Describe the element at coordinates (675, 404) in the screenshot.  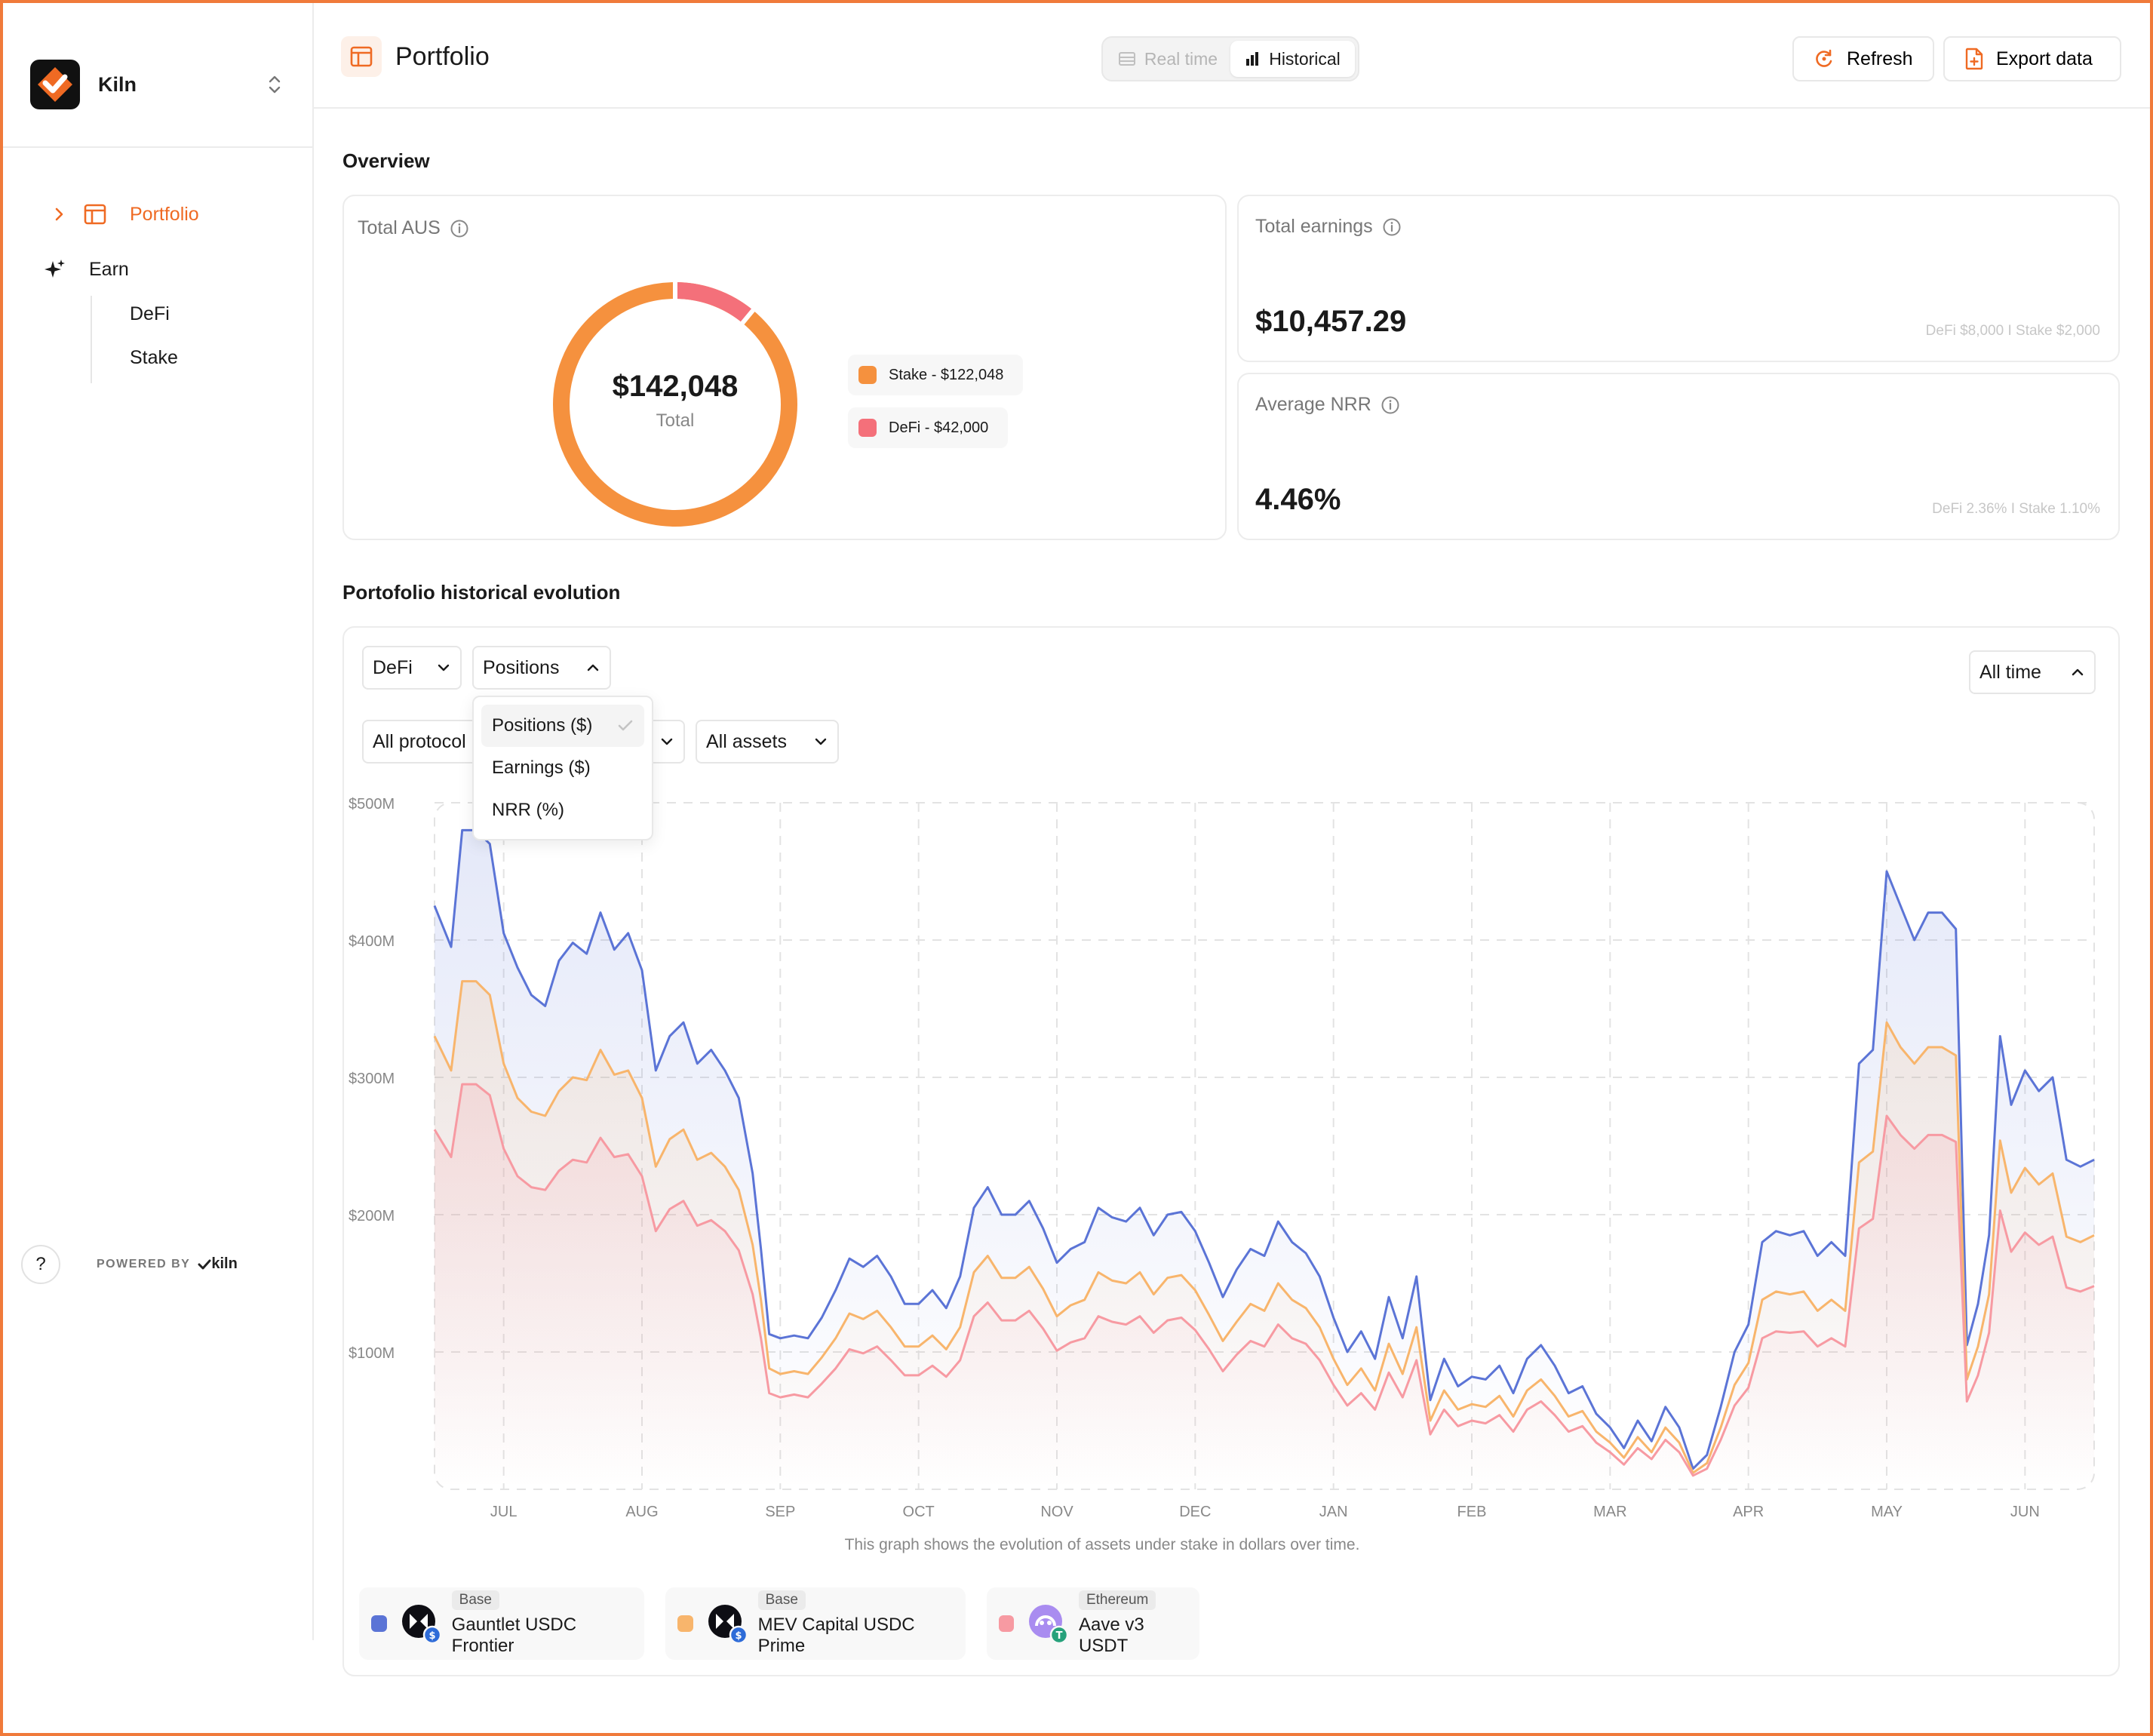
I see `donut-segment-stake` at that location.